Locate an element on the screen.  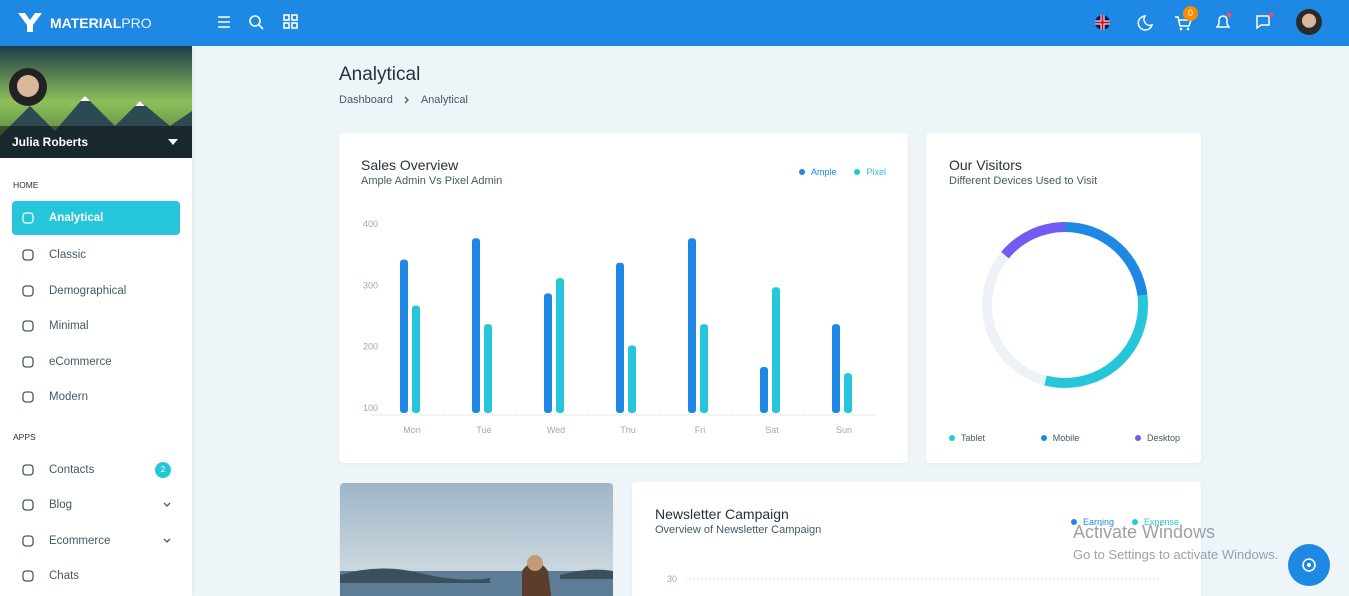
breadcrumb-link: Dashboard is located at coordinates (366, 100).